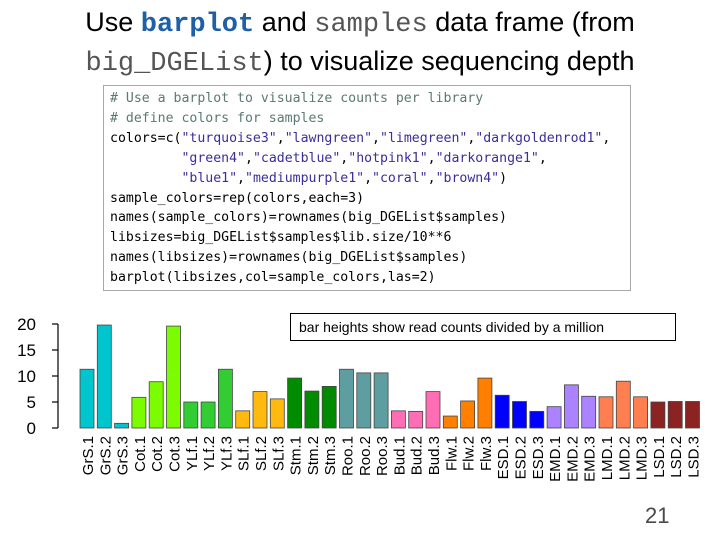 The height and width of the screenshot is (540, 720). Describe the element at coordinates (174, 64) in the screenshot. I see `title-code-big-dgelist: big_DGEList` at that location.